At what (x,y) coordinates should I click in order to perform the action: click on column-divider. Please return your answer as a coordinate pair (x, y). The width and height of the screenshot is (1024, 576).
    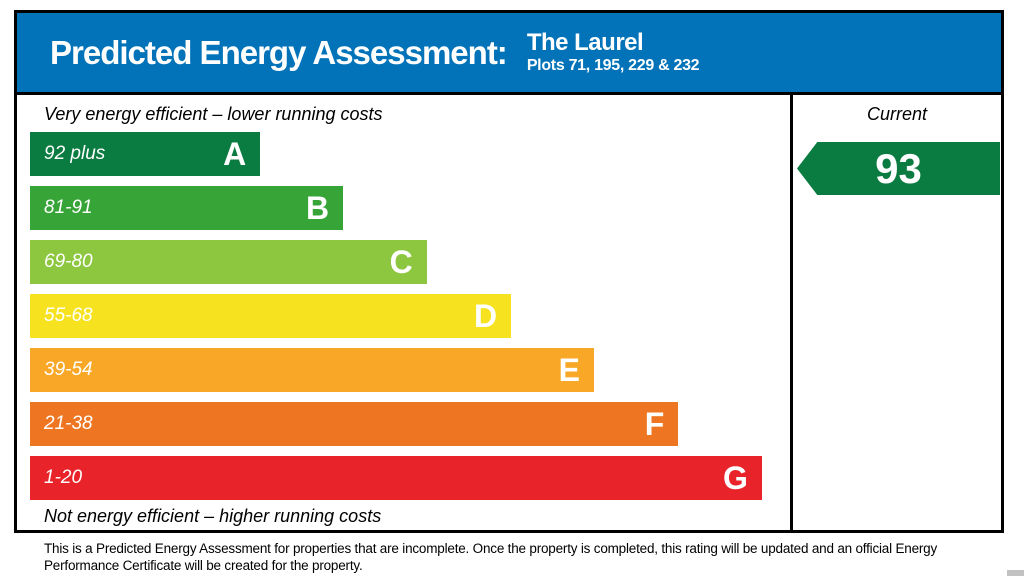
    Looking at the image, I should click on (791, 312).